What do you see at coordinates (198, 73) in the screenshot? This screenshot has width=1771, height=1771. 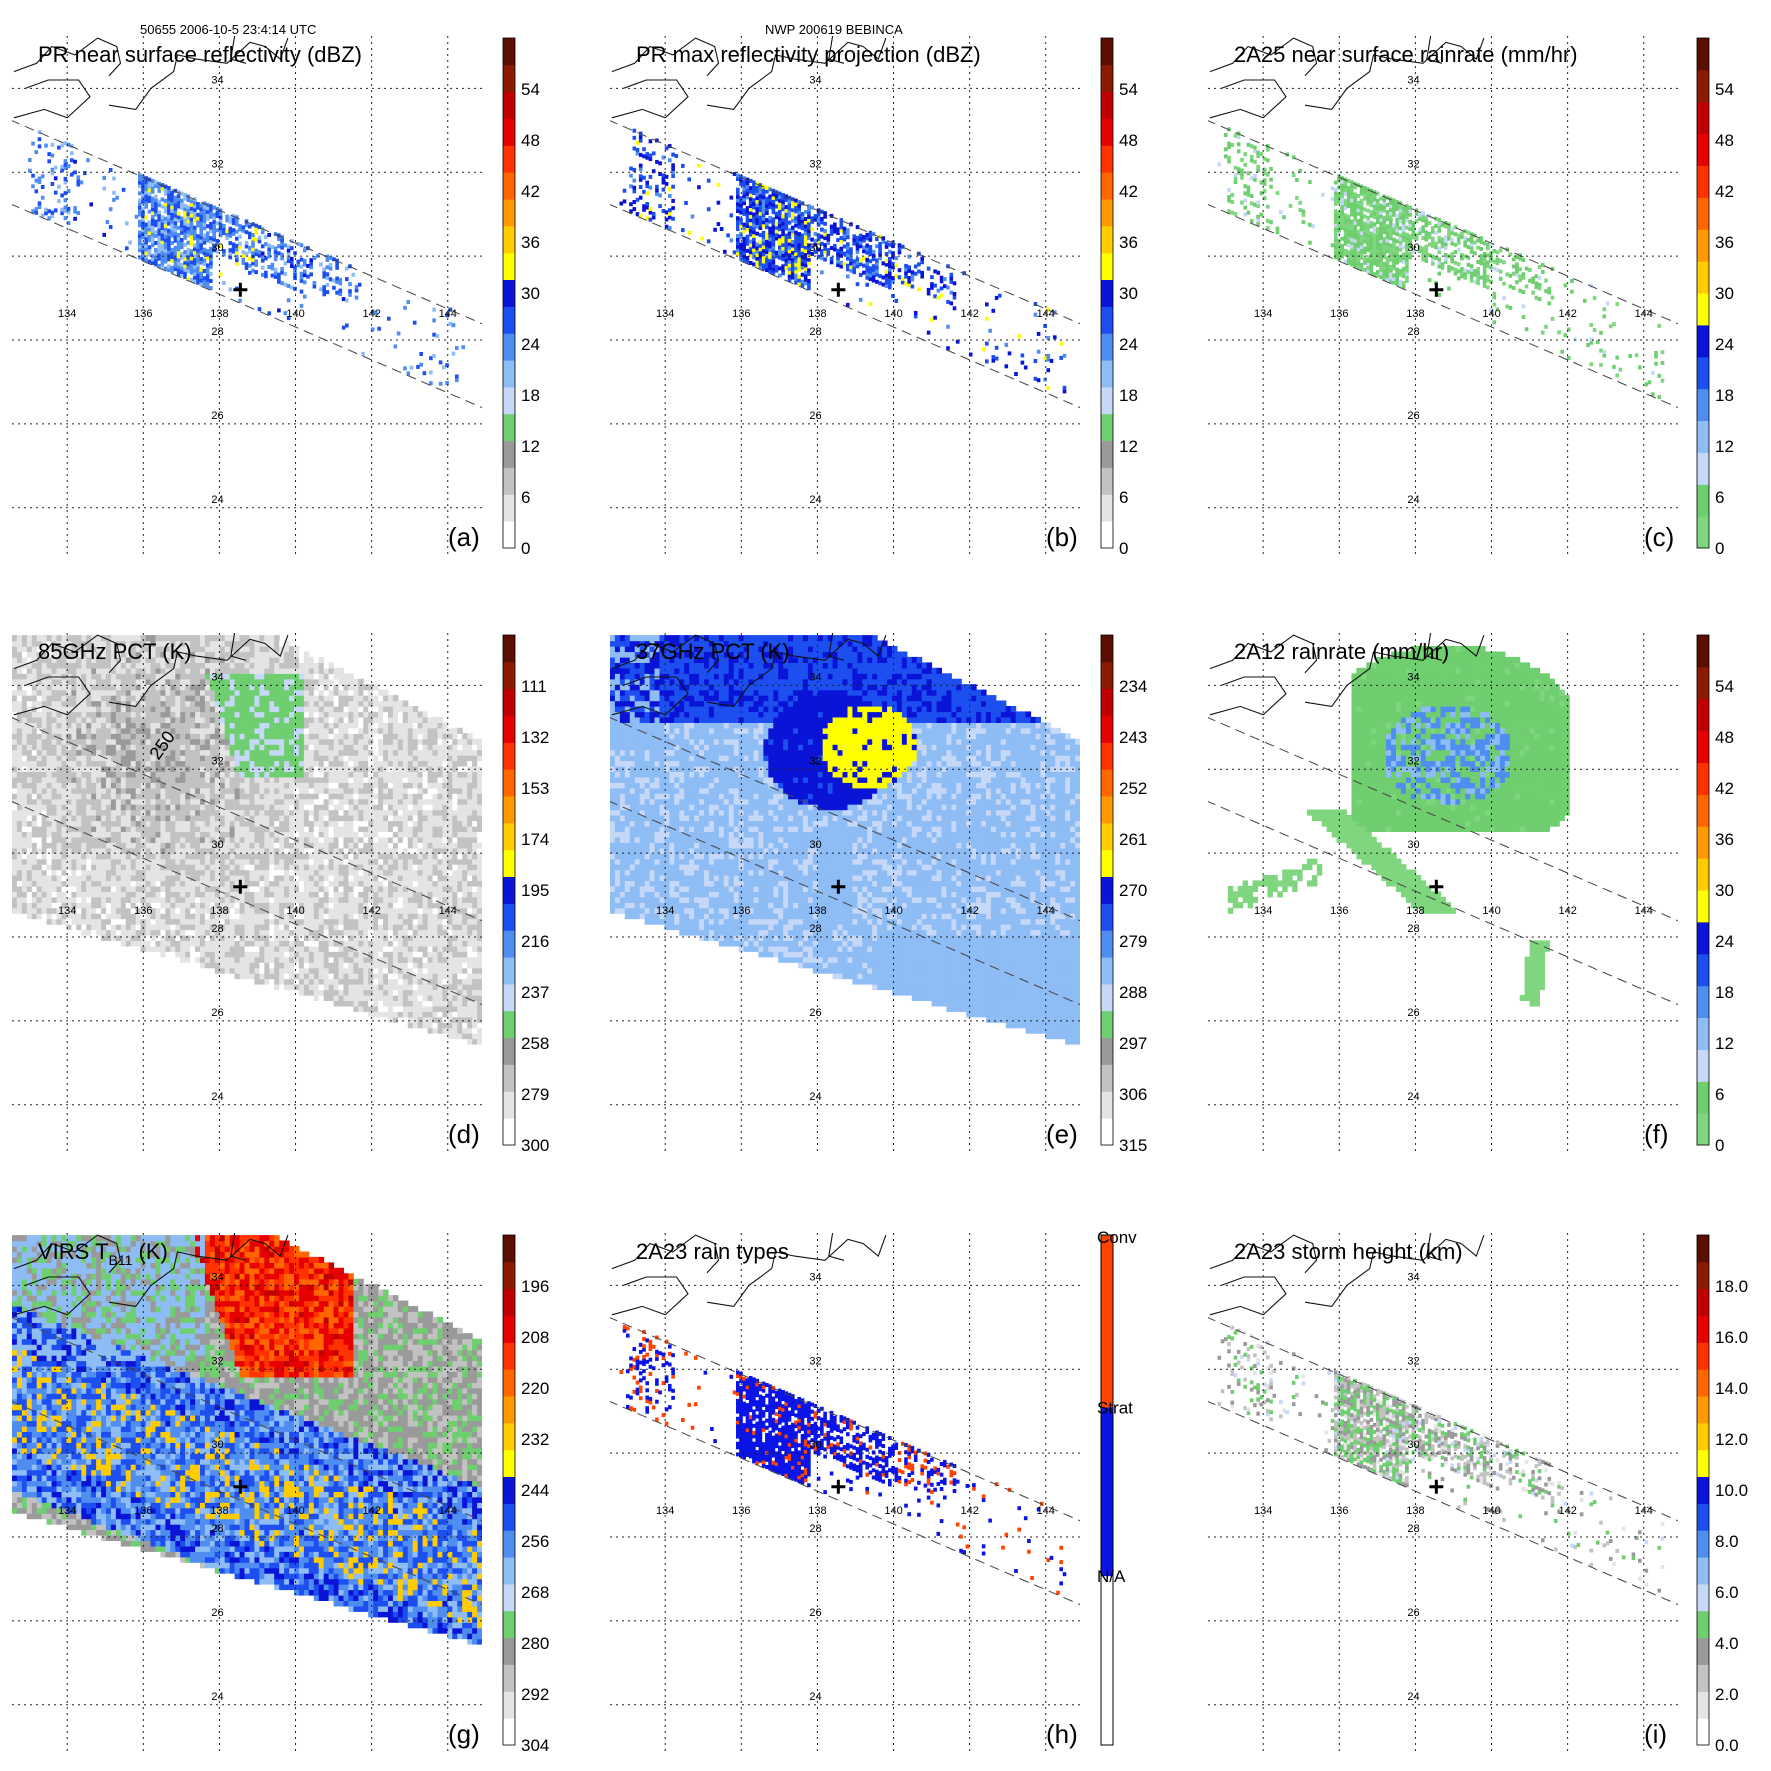 I see `coastline` at bounding box center [198, 73].